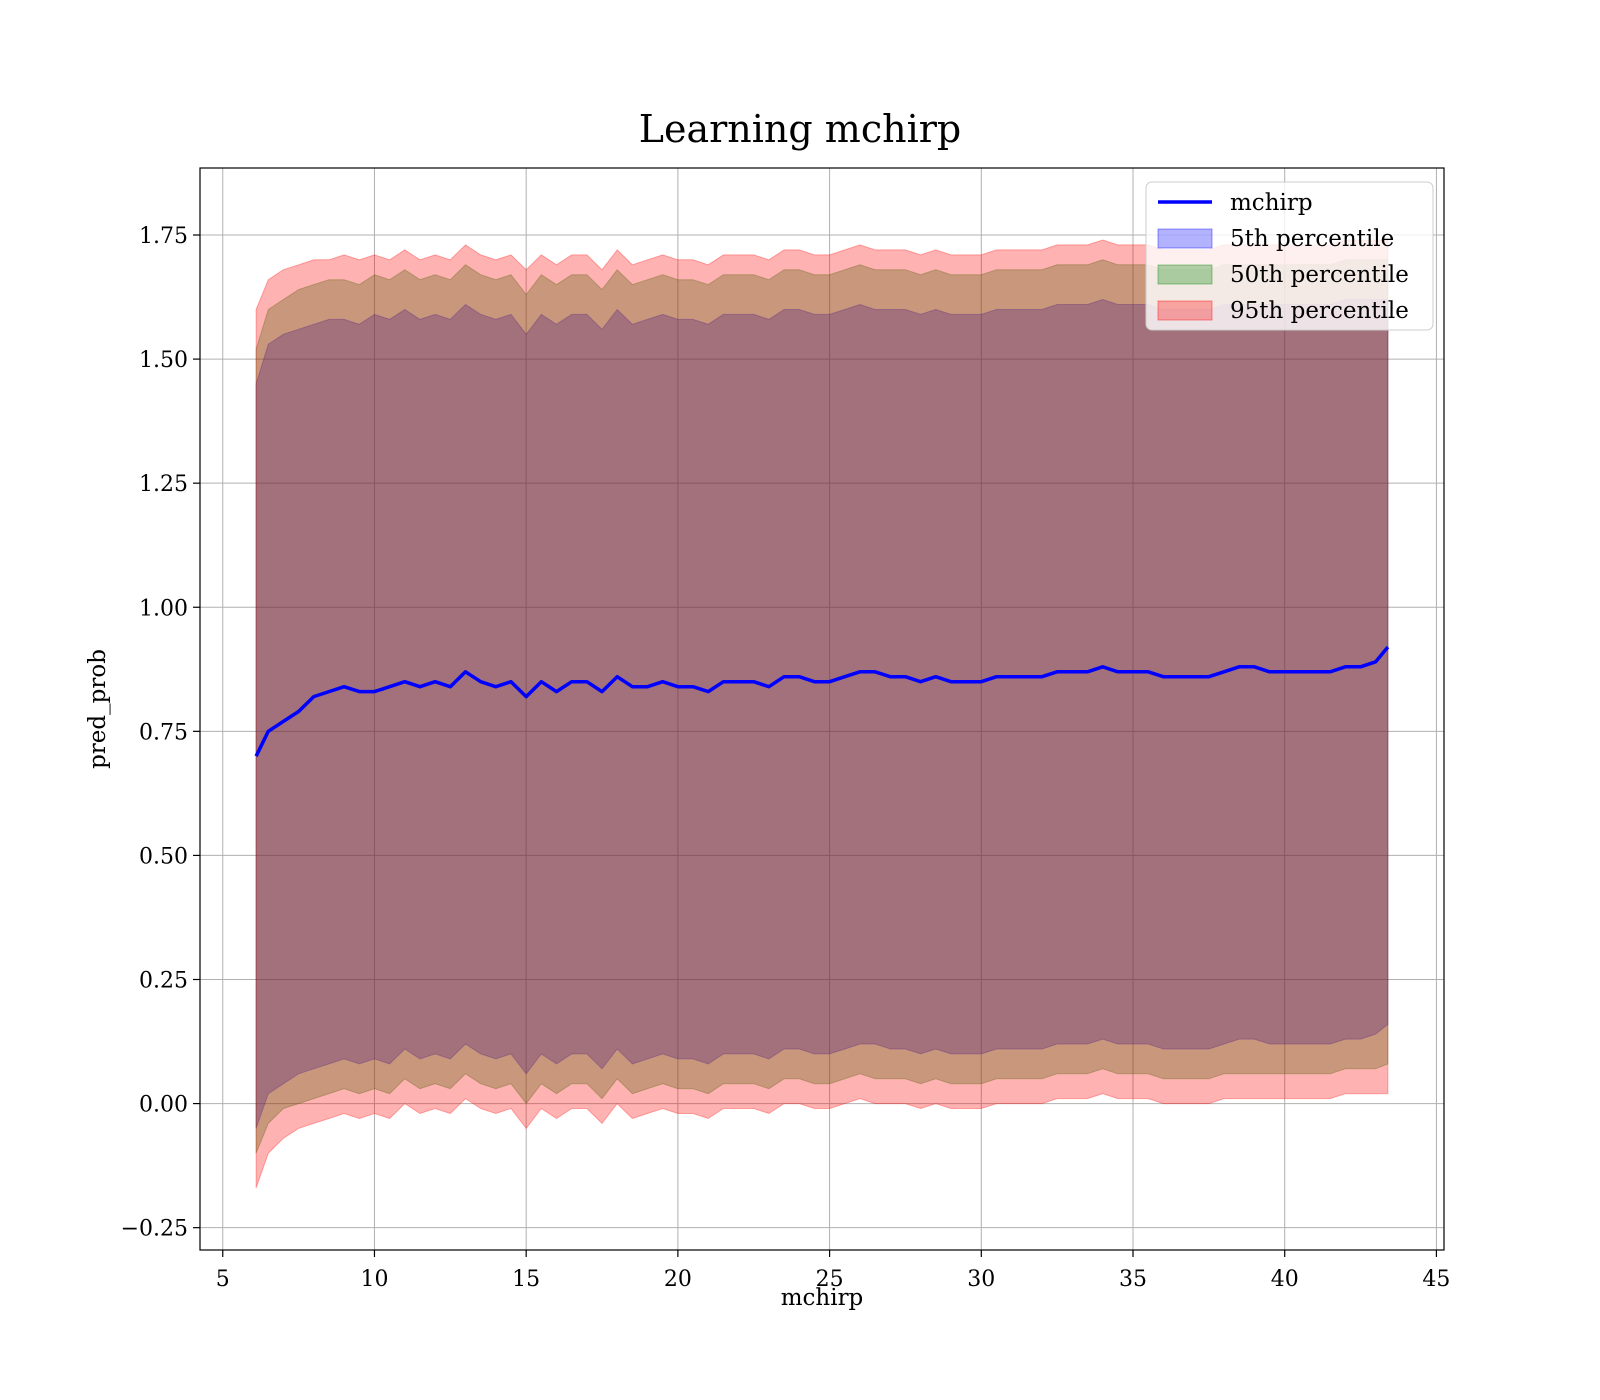 The image size is (1600, 1400). Describe the element at coordinates (163, 360) in the screenshot. I see `y-tick-label: 1.50` at that location.